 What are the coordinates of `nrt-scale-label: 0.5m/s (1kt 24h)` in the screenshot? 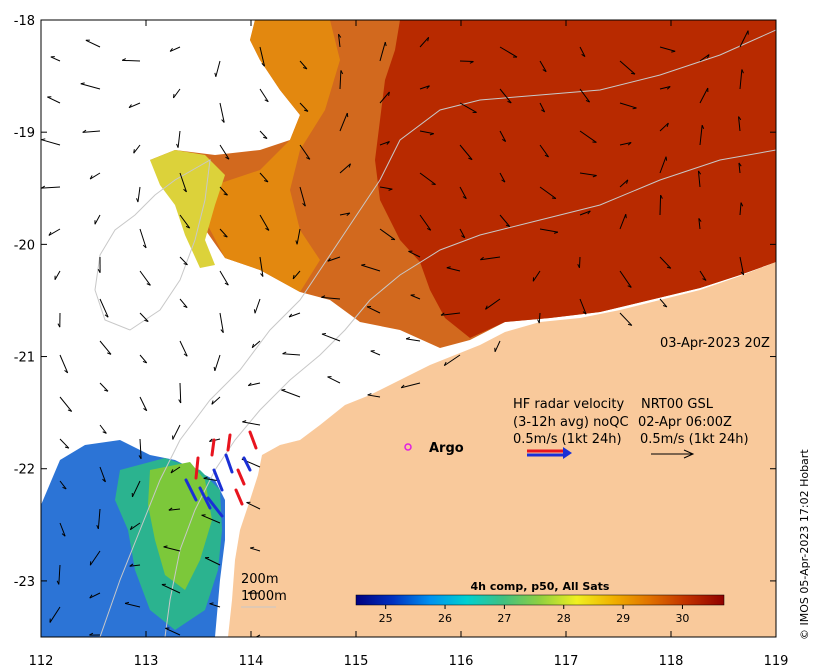 It's located at (694, 439).